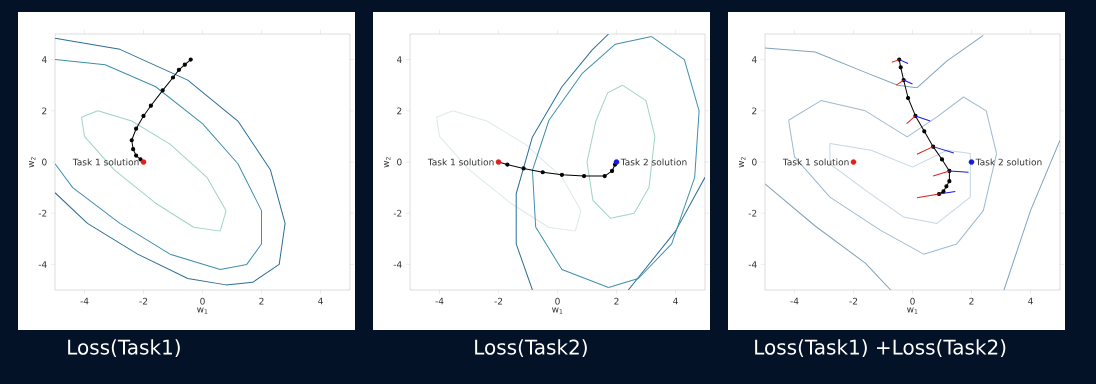  Describe the element at coordinates (531, 348) in the screenshot. I see `text: Loss(Task2)` at that location.